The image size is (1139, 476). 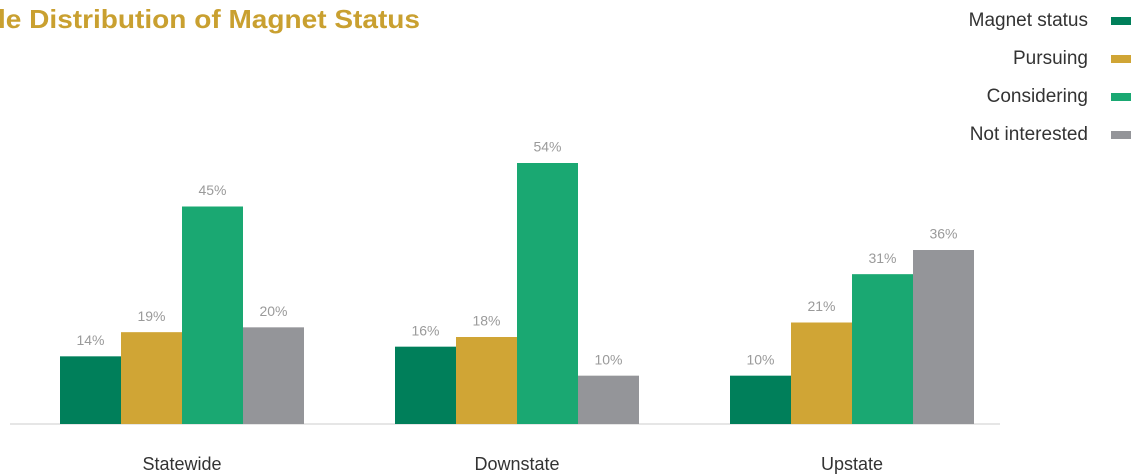 What do you see at coordinates (151, 316) in the screenshot?
I see `data-label: 19%` at bounding box center [151, 316].